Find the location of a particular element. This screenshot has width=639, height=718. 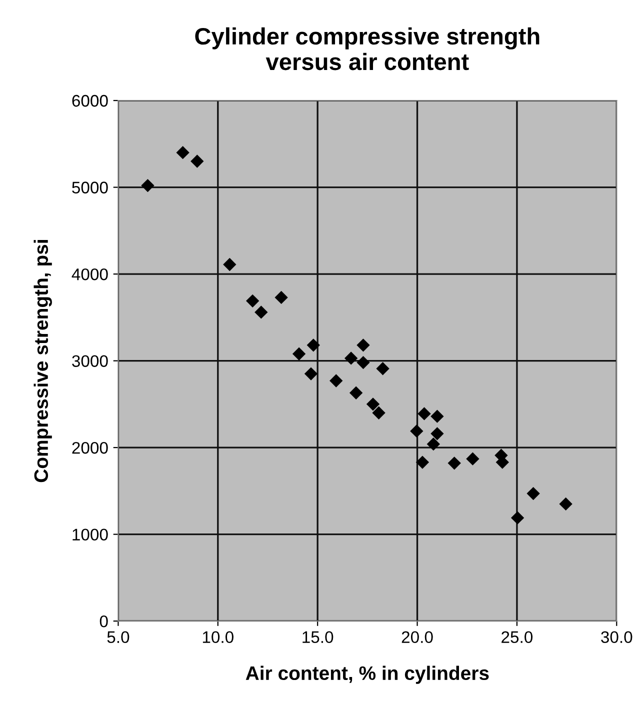

y-tick-label: 2000 is located at coordinates (90, 448).